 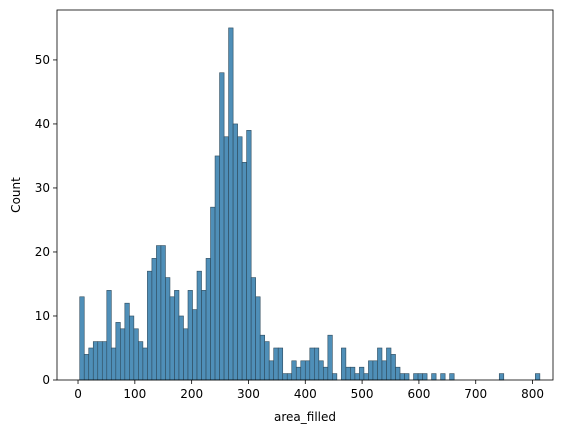 I want to click on x-tick-label: 600, so click(x=418, y=394).